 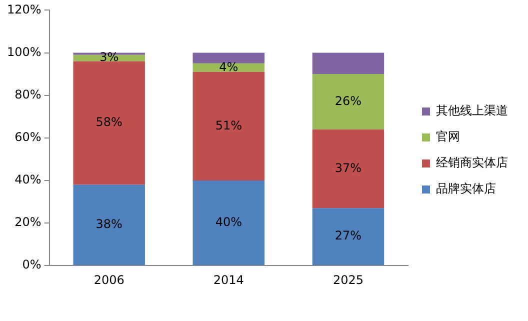 I want to click on y-tick-label: 40%, so click(x=28, y=179).